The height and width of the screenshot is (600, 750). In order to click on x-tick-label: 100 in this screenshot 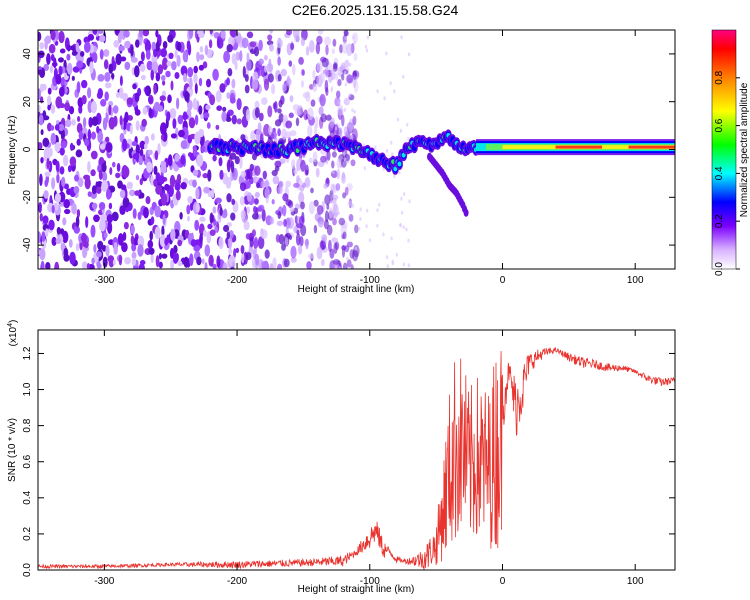, I will do `click(635, 581)`.